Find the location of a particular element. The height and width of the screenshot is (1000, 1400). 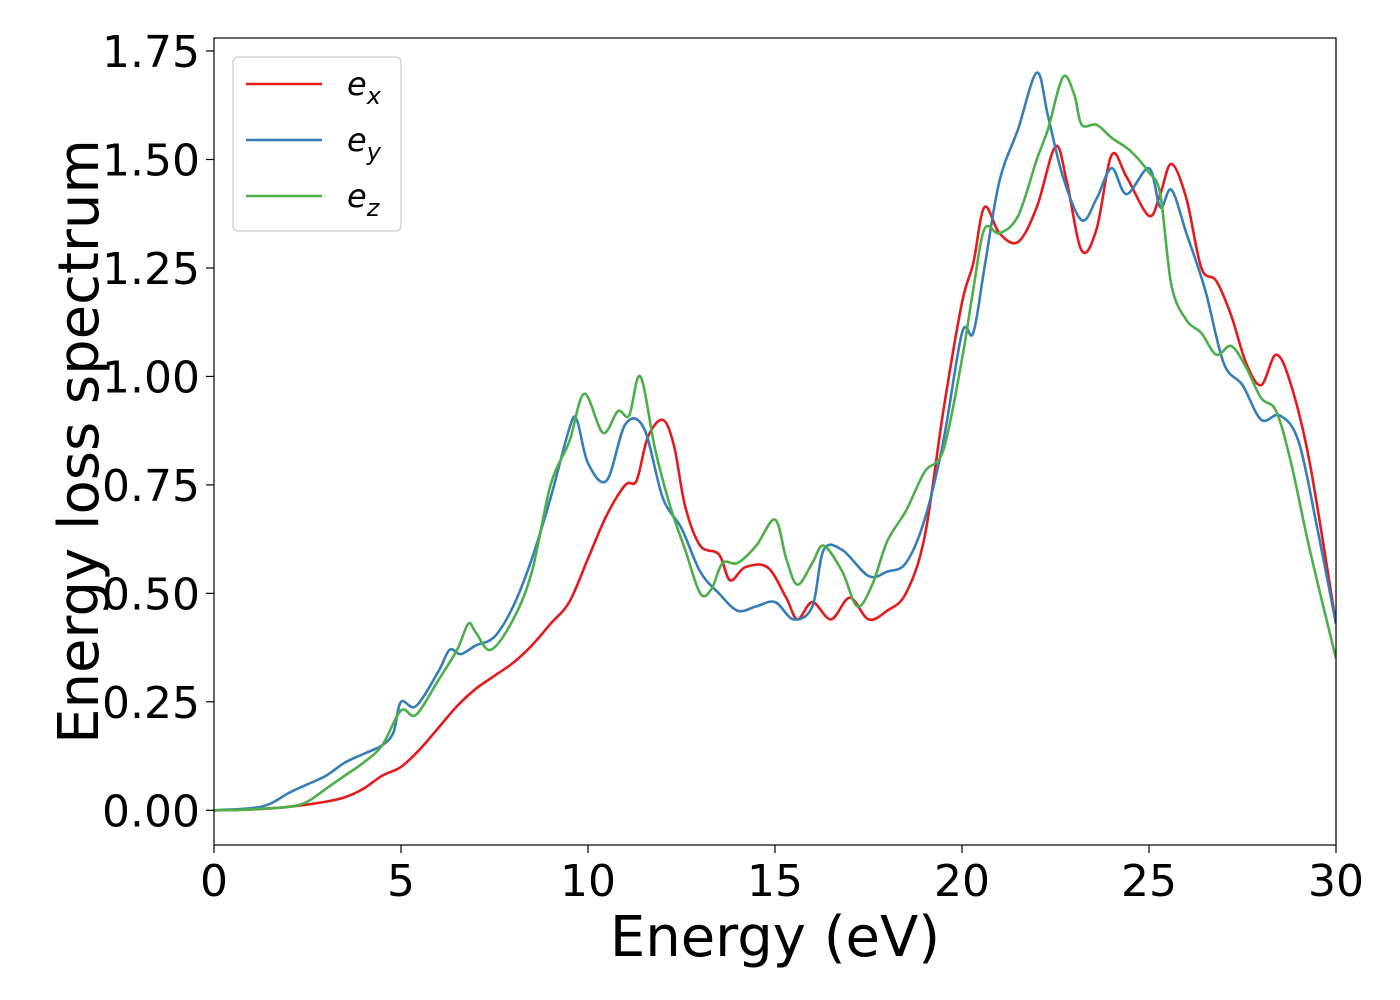

x-tick-label: 0 is located at coordinates (214, 881).